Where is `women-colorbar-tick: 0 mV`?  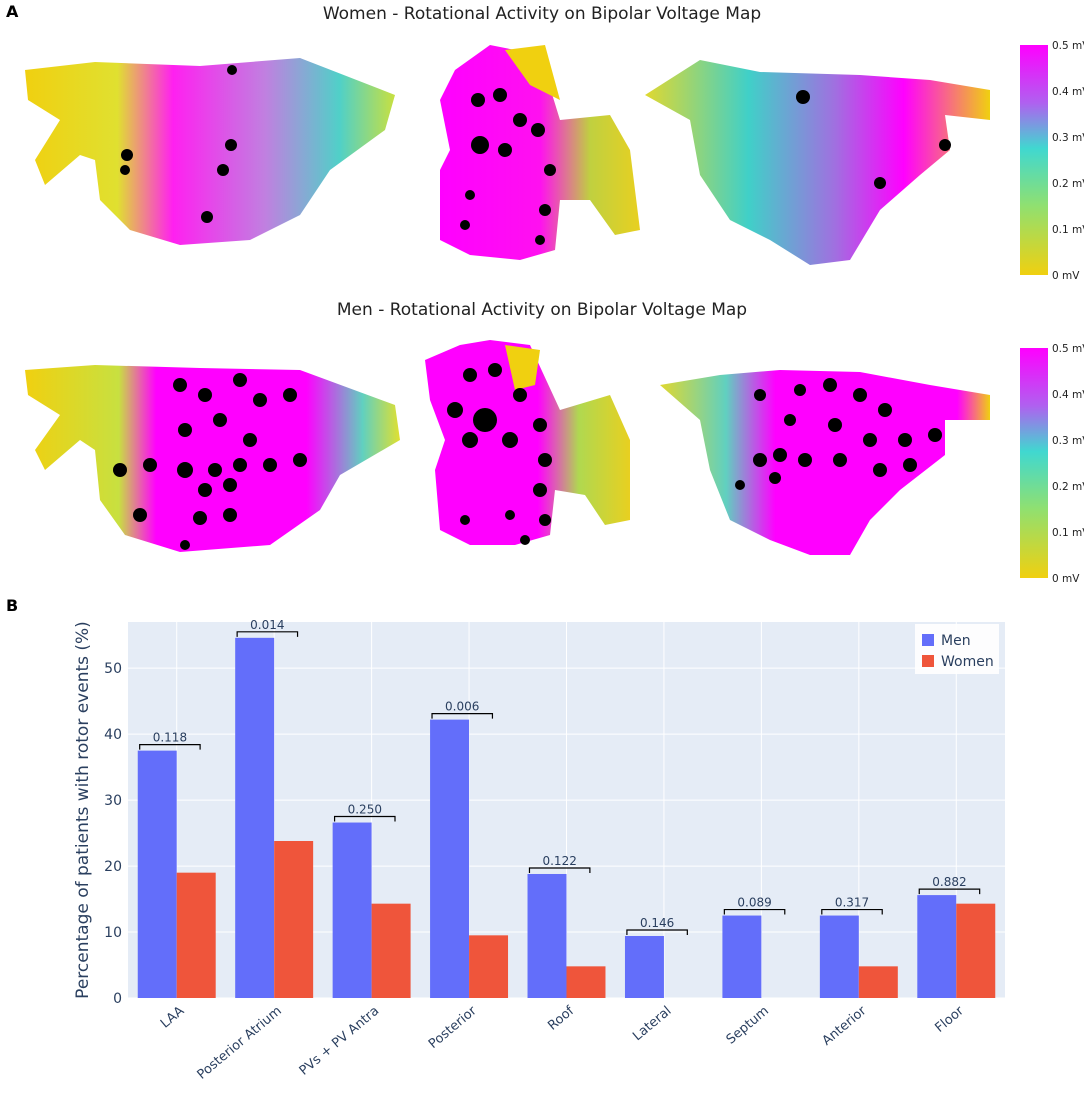
women-colorbar-tick: 0 mV is located at coordinates (1066, 276).